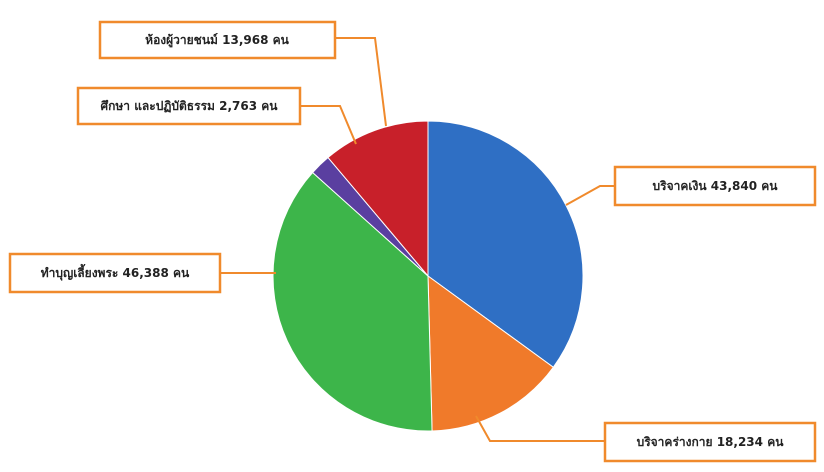  I want to click on slice-label: ทำบุญเลี้ยงพระ 46,388 คน, so click(115, 272).